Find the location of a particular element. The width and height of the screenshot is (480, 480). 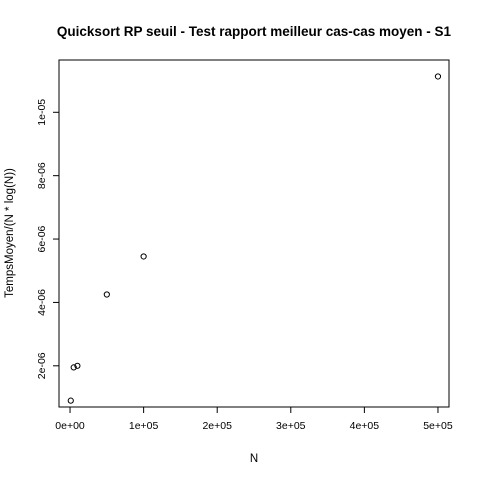

x-tick-label: 3e+05 is located at coordinates (291, 426).